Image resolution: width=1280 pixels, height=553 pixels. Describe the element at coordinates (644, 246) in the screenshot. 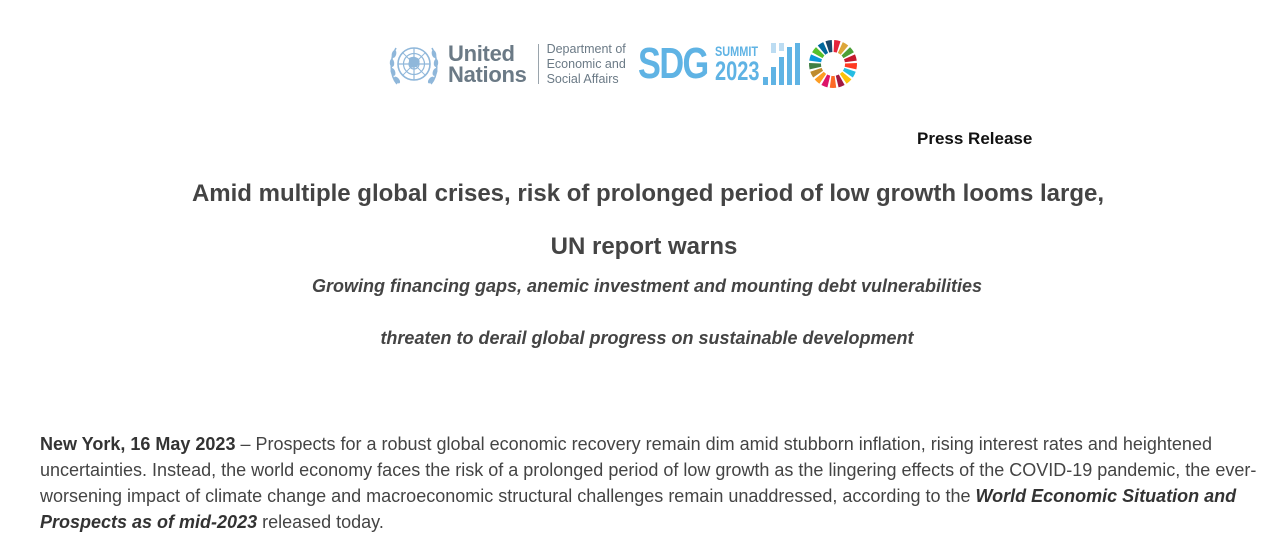

I see `headline-line-2: UN report warns` at that location.